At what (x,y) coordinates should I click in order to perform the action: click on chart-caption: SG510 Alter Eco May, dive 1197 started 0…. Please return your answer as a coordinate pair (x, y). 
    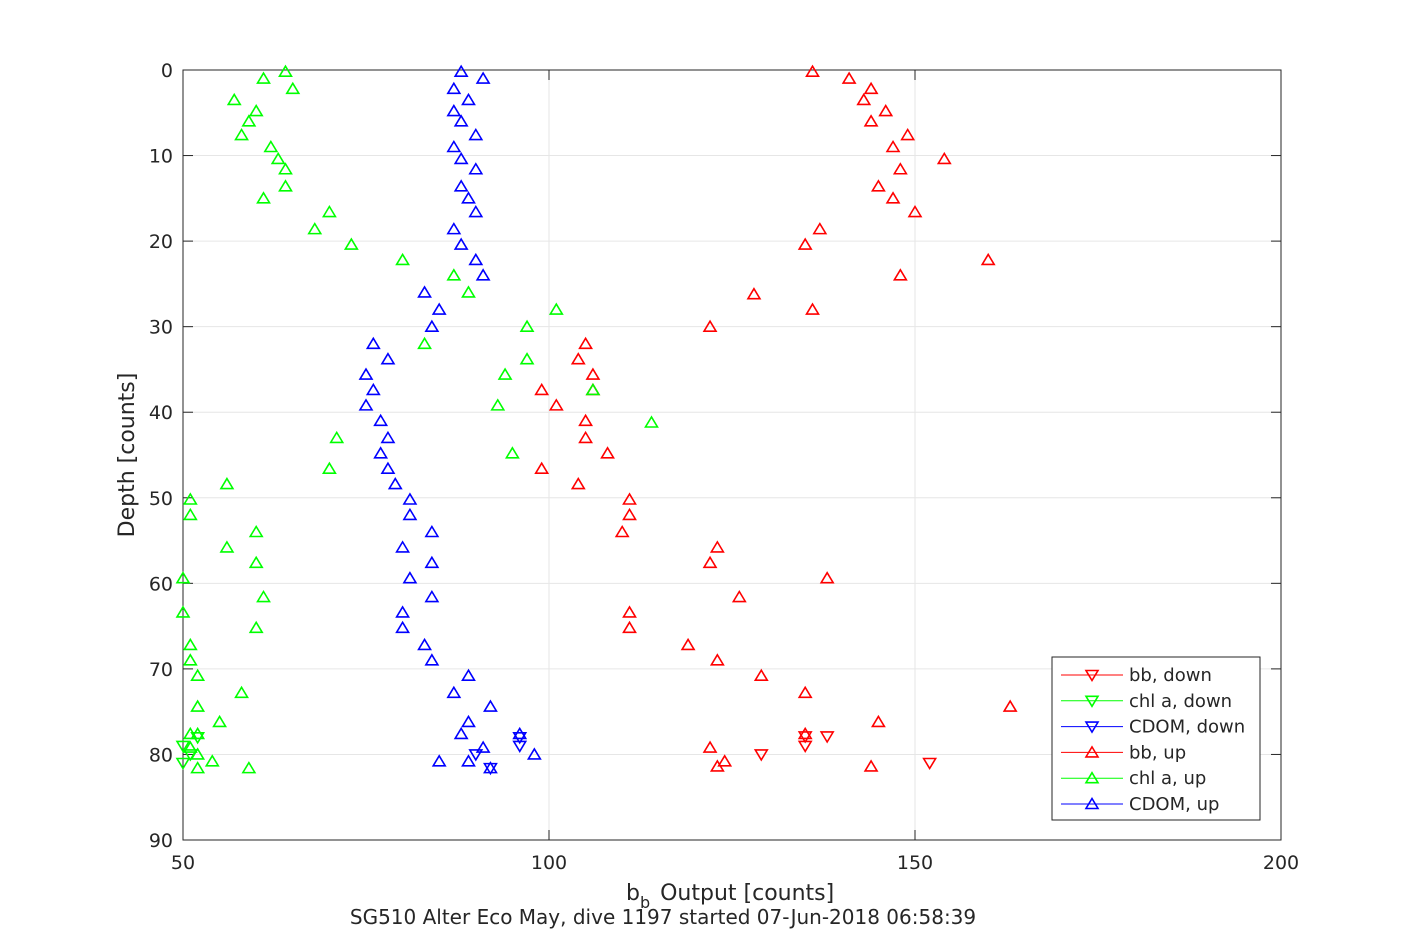
    Looking at the image, I should click on (663, 917).